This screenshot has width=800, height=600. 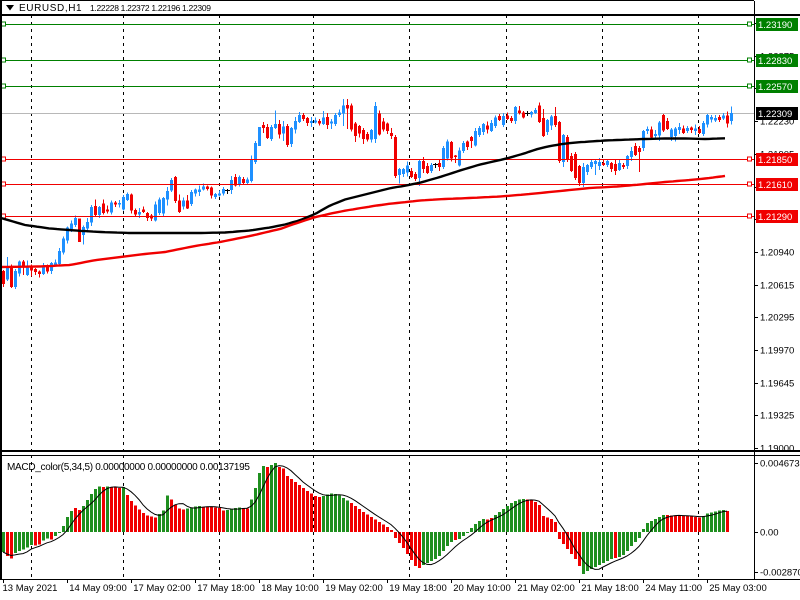 I want to click on svg-text: 1.21610, so click(x=775, y=185).